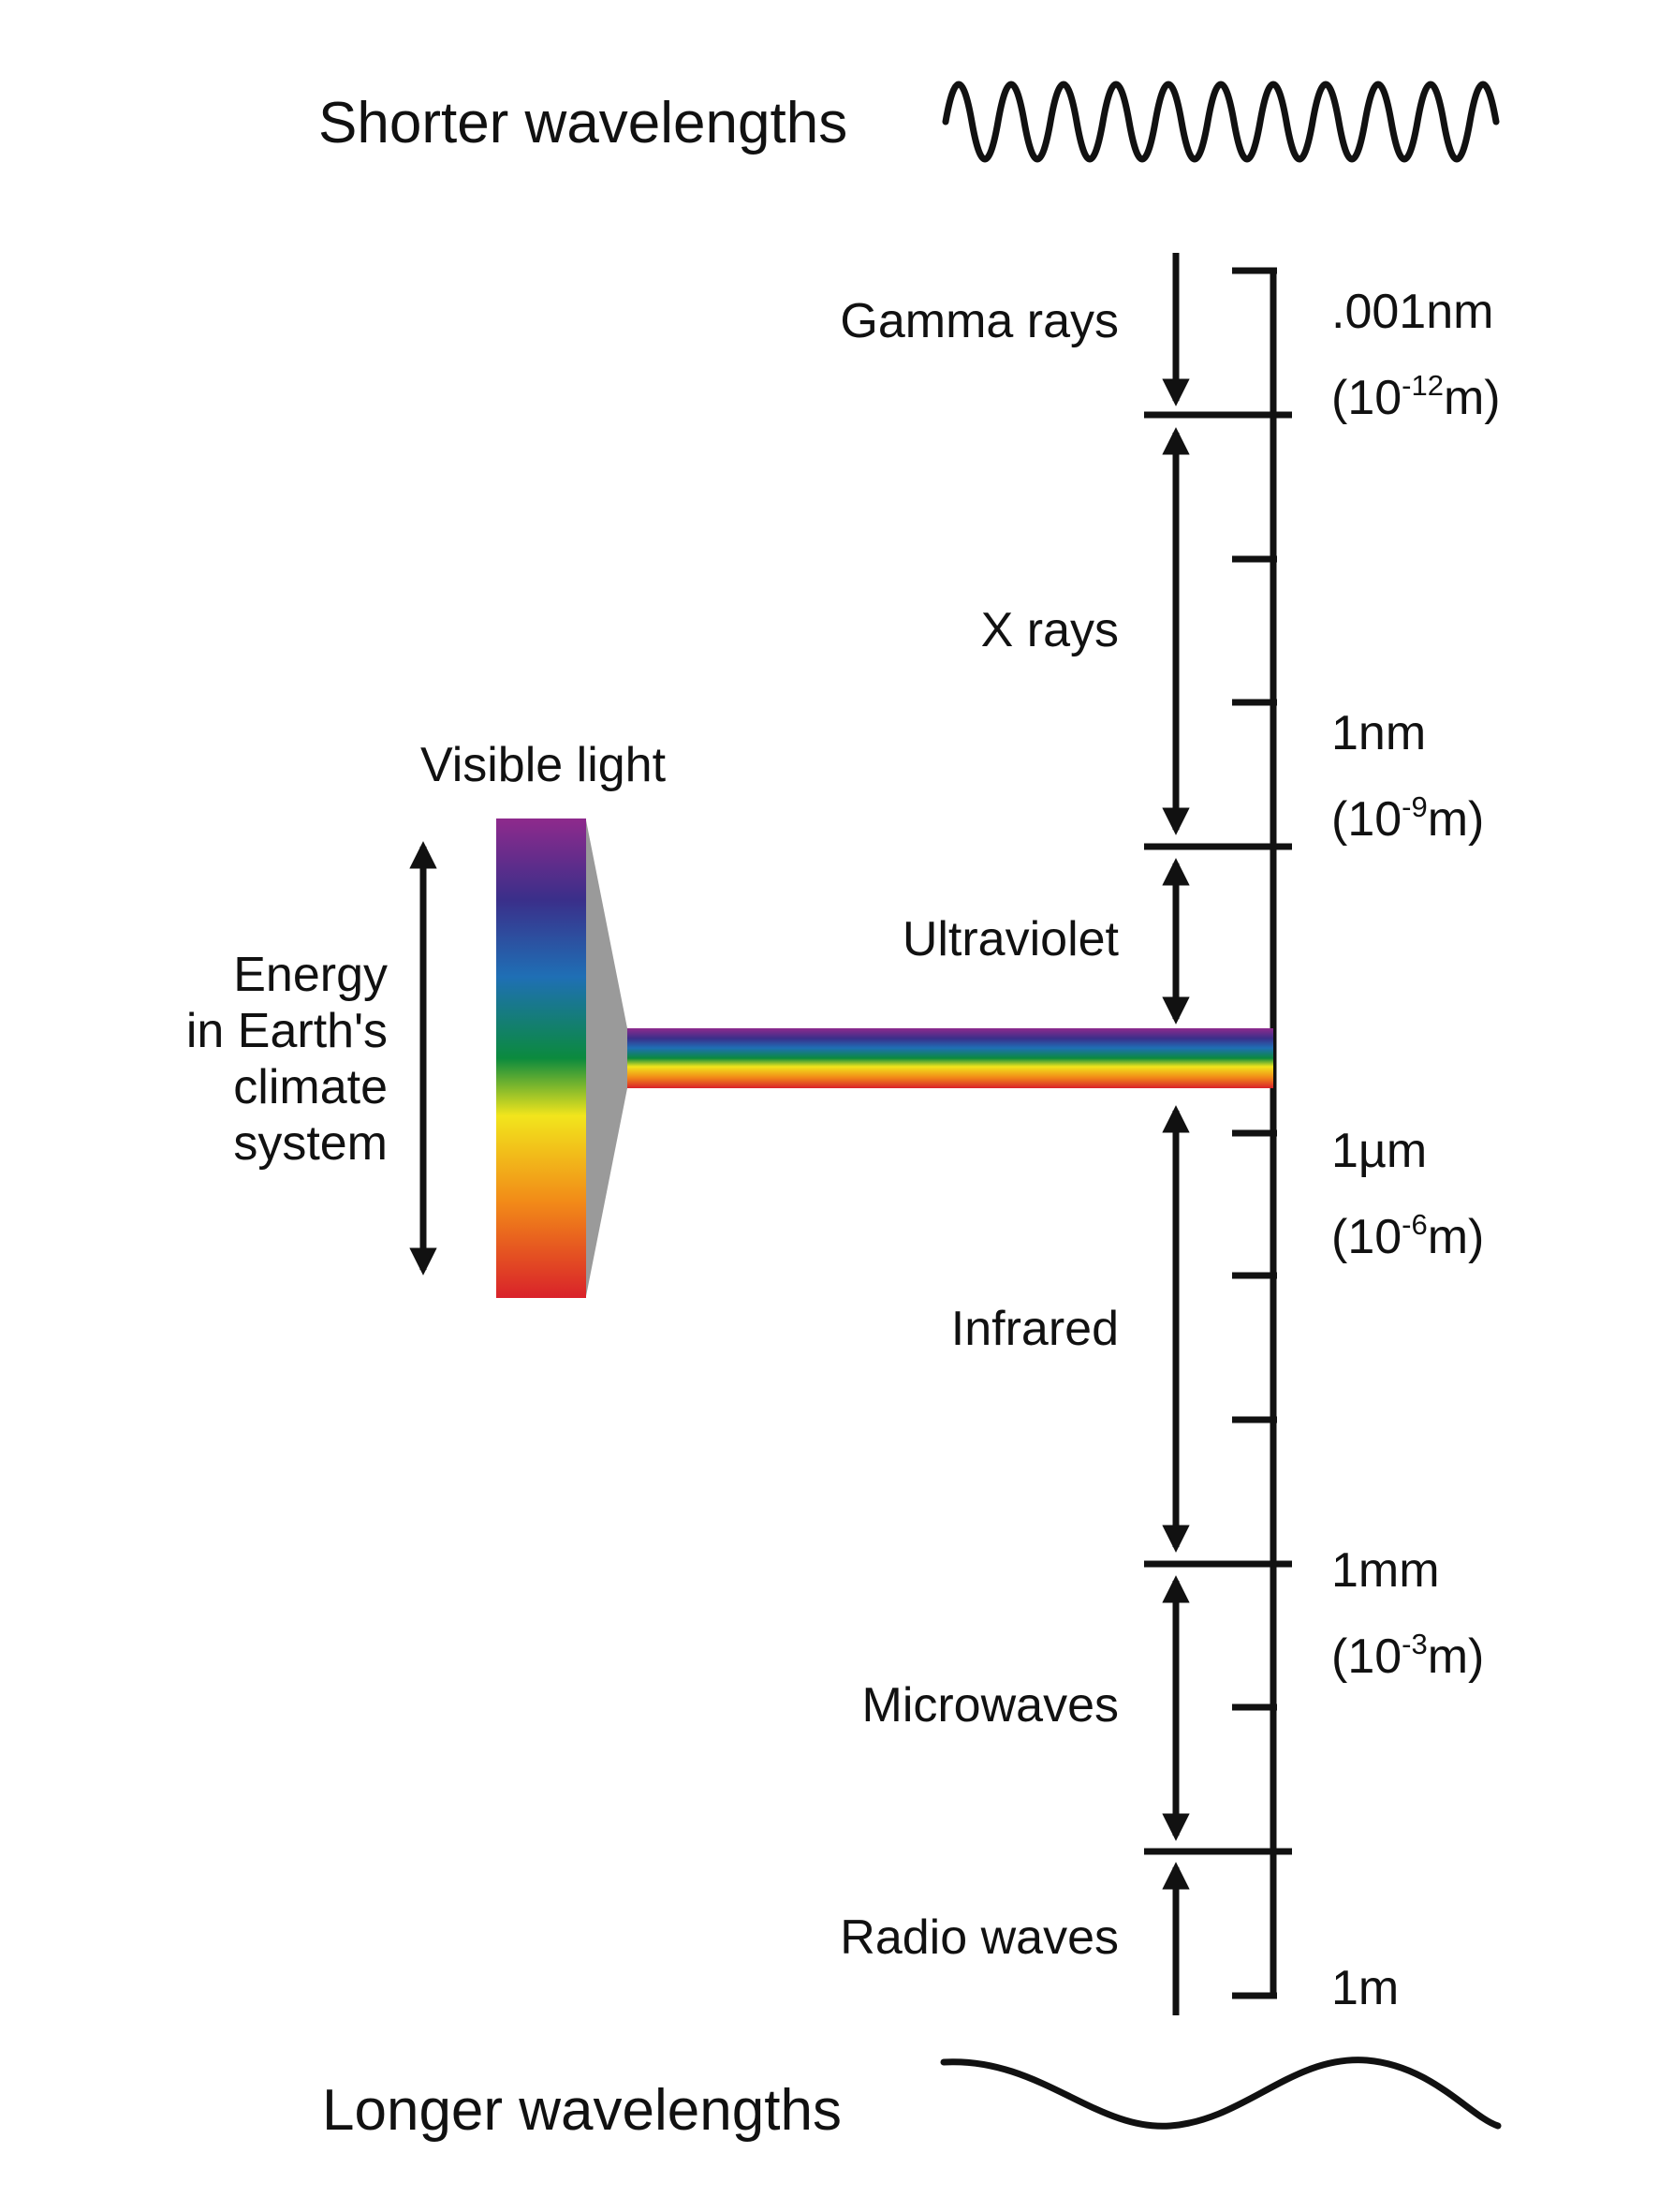 The height and width of the screenshot is (2212, 1659). Describe the element at coordinates (979, 1938) in the screenshot. I see `band-label-radio: Radio waves` at that location.